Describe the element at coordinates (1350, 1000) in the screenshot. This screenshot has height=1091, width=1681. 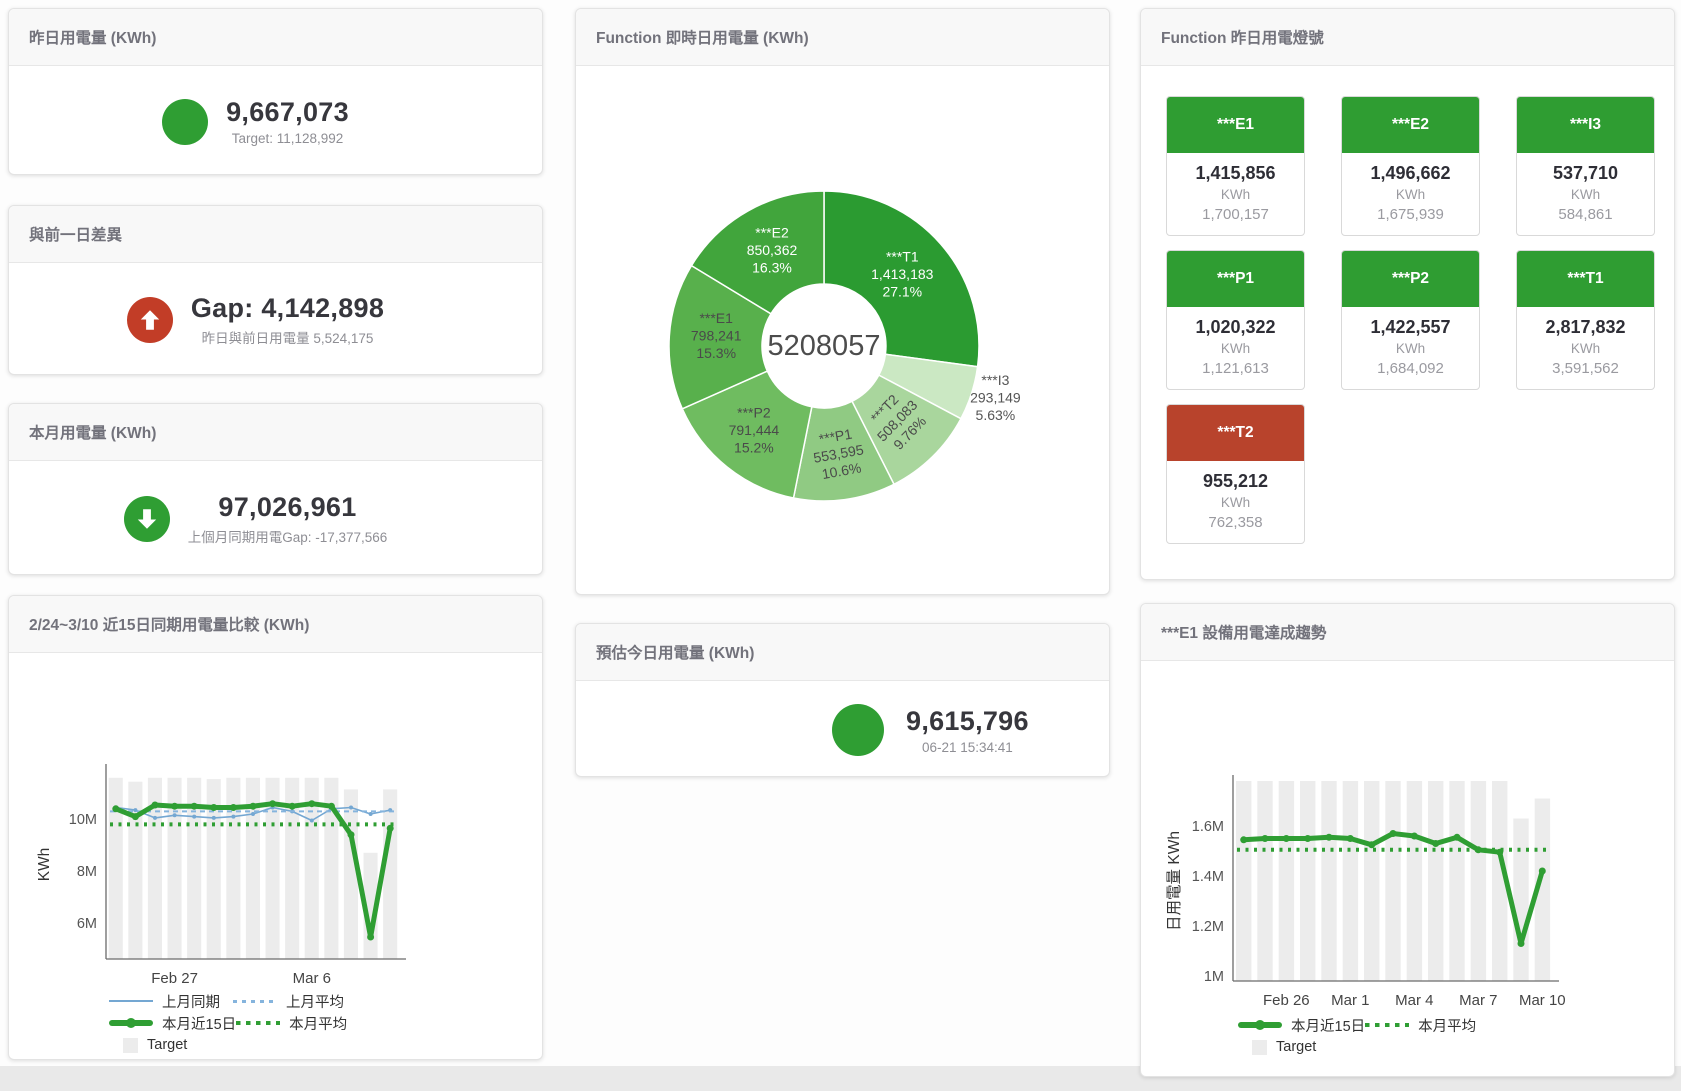
I see `x-tick-label: Mar 1` at that location.